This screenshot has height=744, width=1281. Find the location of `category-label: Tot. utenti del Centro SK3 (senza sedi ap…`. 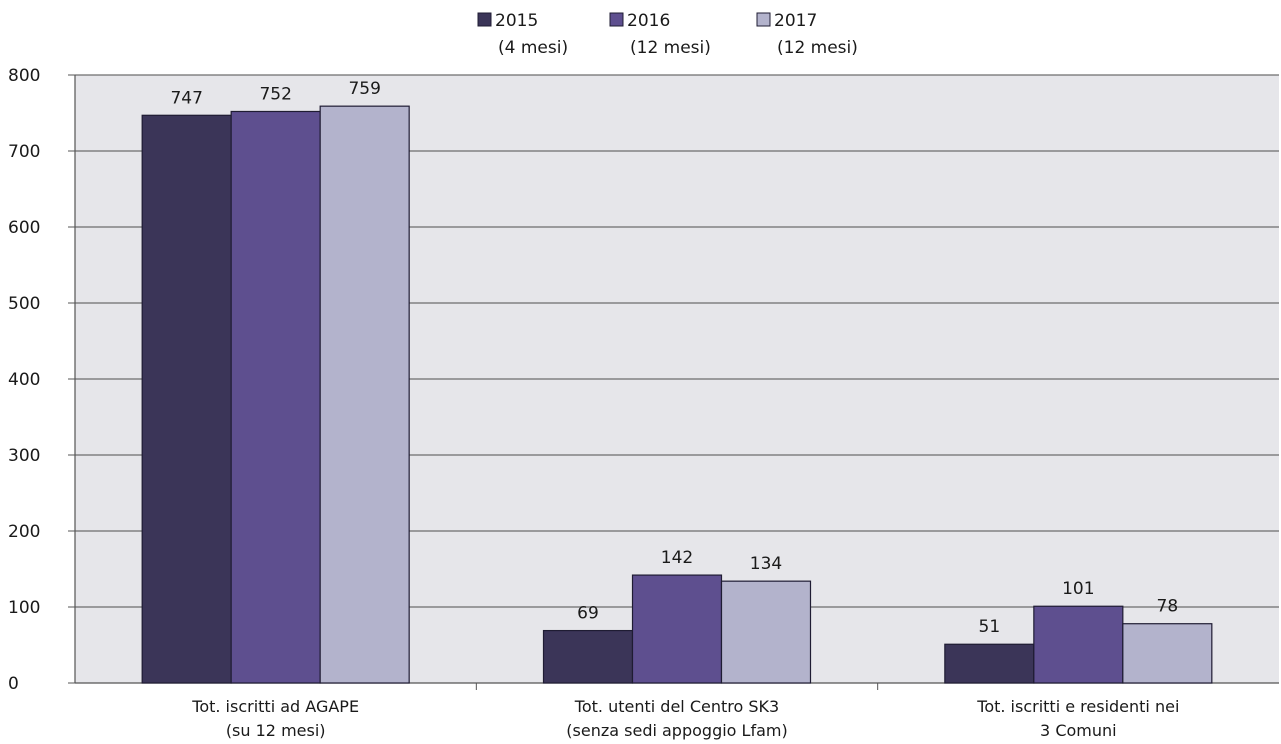

category-label: Tot. utenti del Centro SK3 (senza sedi ap… is located at coordinates (676, 718).